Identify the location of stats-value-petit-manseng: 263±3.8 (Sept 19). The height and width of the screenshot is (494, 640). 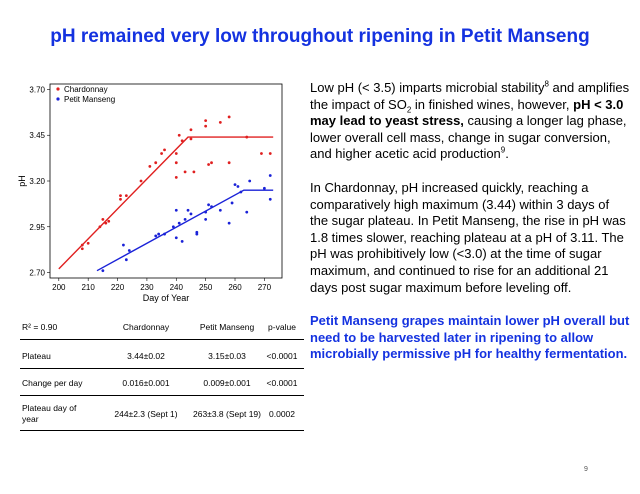
(227, 414).